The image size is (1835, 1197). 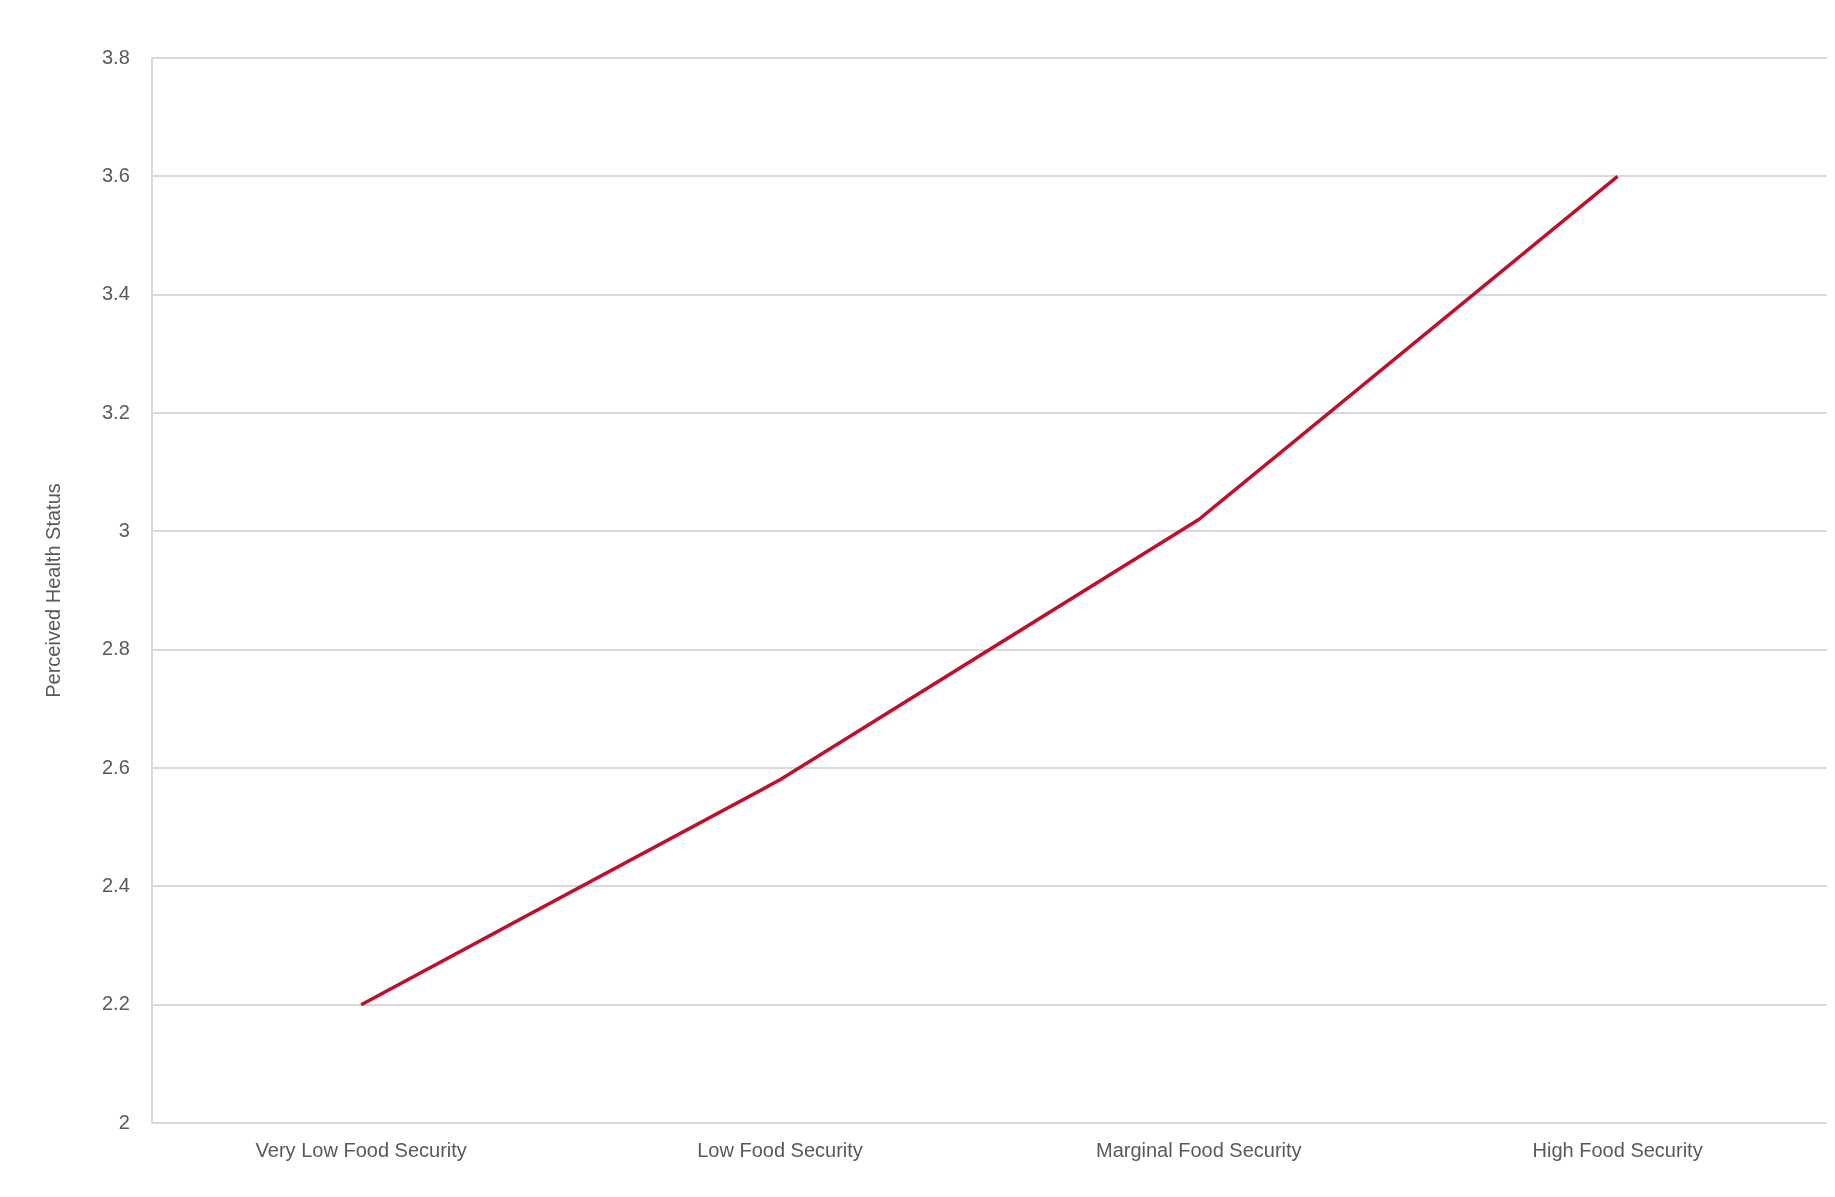 What do you see at coordinates (115, 56) in the screenshot?
I see `y-tick-label: 3.8` at bounding box center [115, 56].